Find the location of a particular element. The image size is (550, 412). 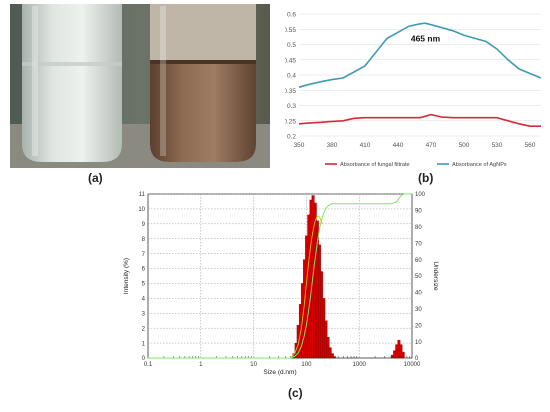

dls-y-tick-label: 10 is located at coordinates (141, 210).